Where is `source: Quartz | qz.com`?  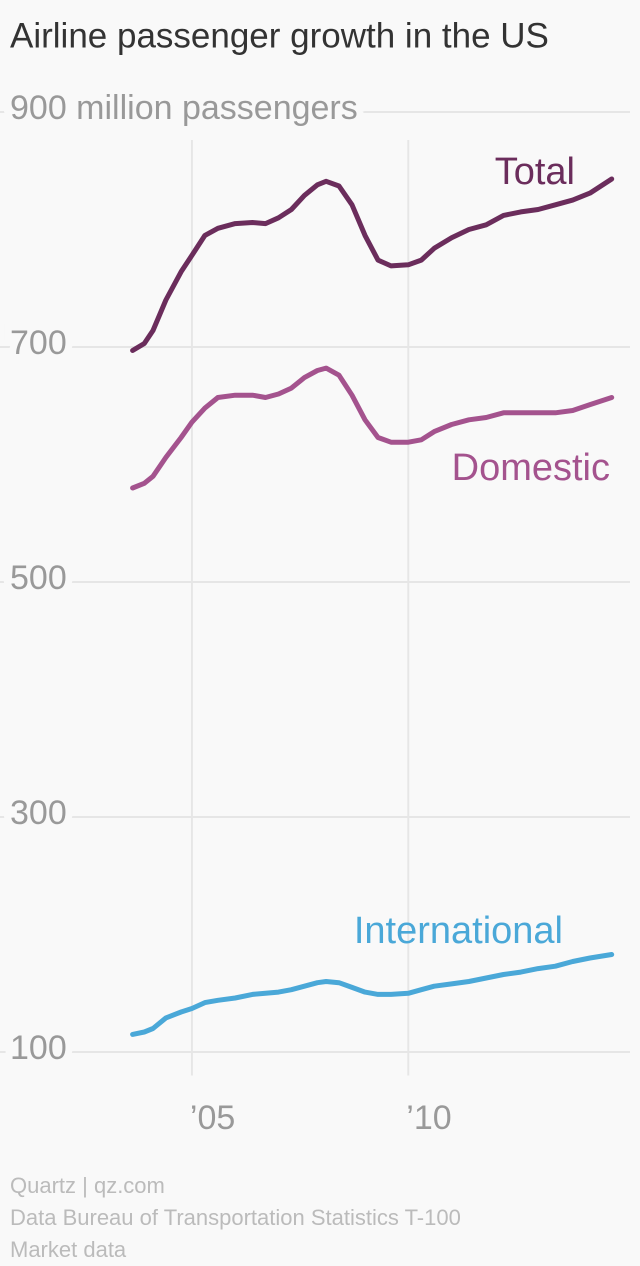
source: Quartz | qz.com is located at coordinates (87, 1185).